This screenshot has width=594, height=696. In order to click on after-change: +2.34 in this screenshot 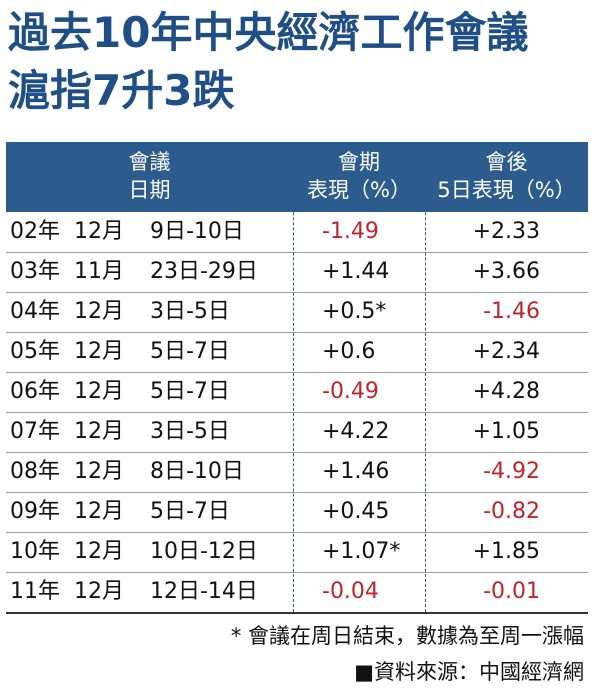, I will do `click(506, 351)`.